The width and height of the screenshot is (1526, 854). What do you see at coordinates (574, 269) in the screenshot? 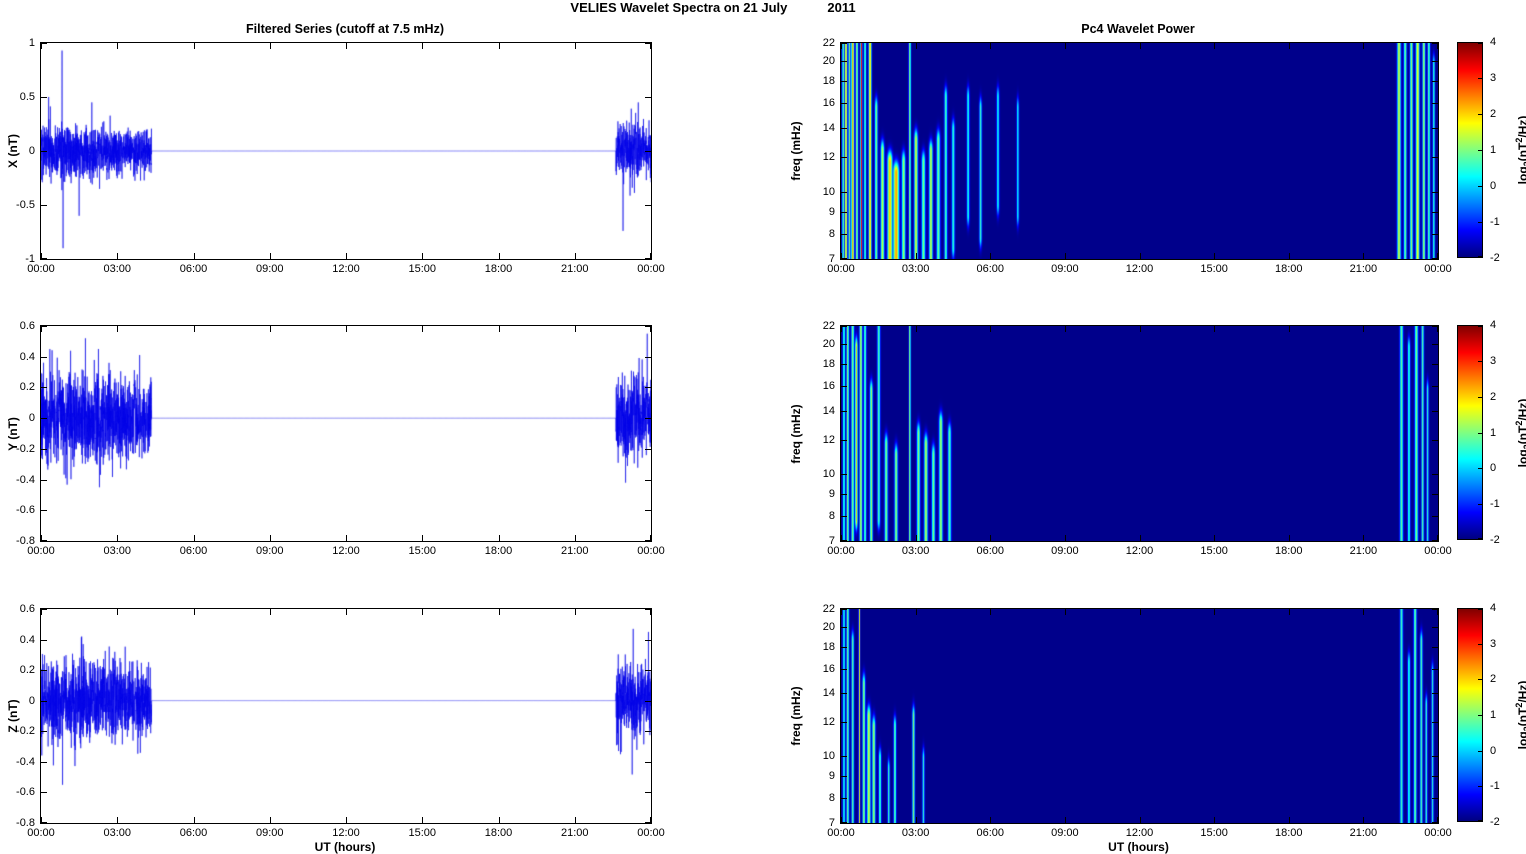
I see `x-tick-label: 21:00` at bounding box center [574, 269].